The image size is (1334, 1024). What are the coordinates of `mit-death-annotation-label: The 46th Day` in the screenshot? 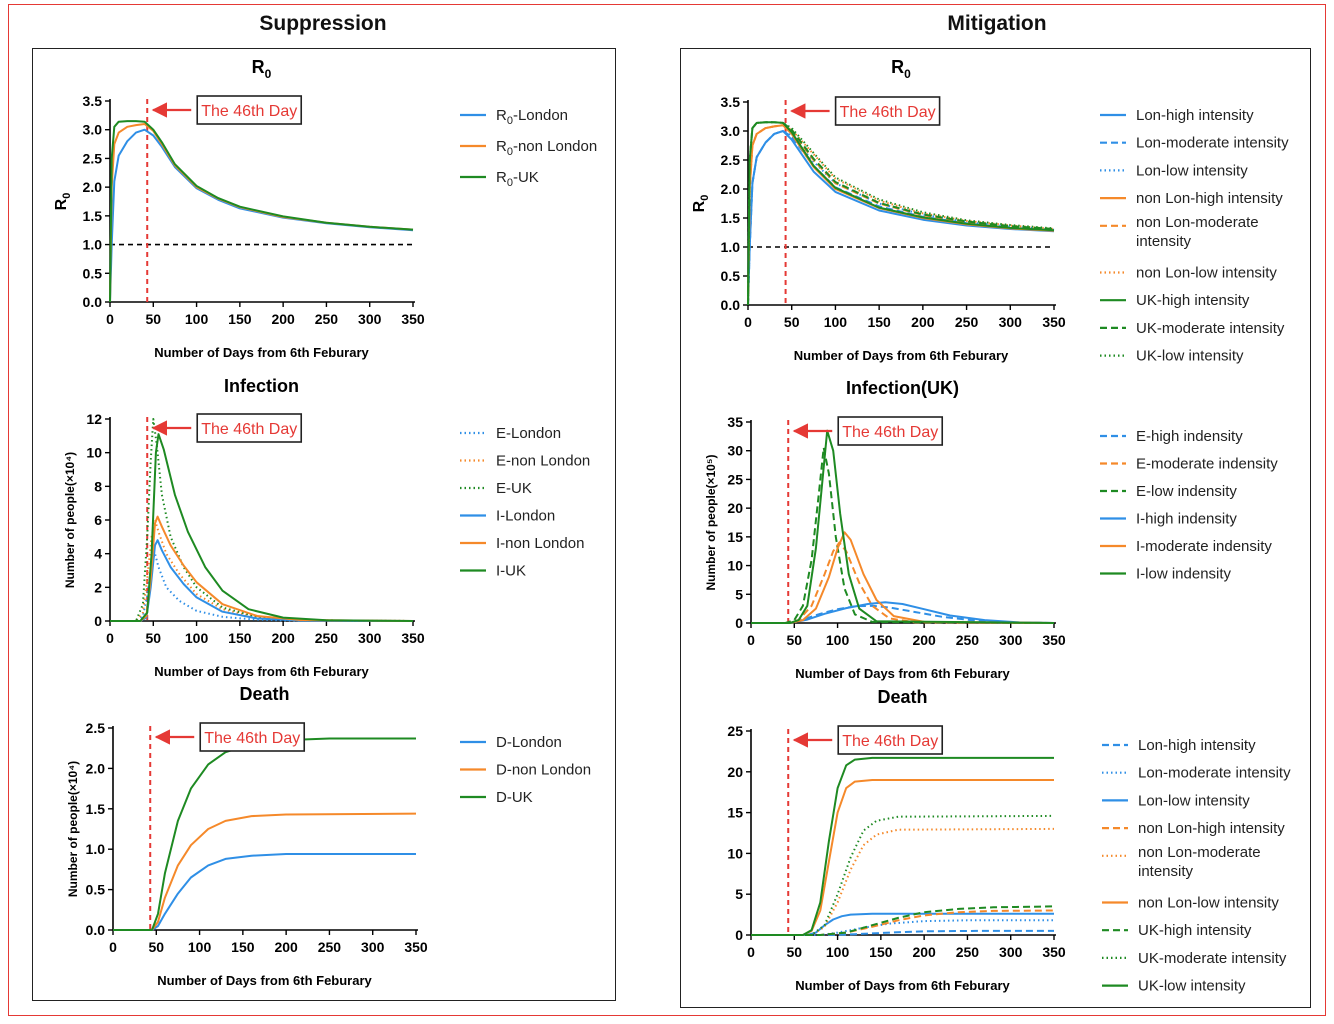 It's located at (890, 741).